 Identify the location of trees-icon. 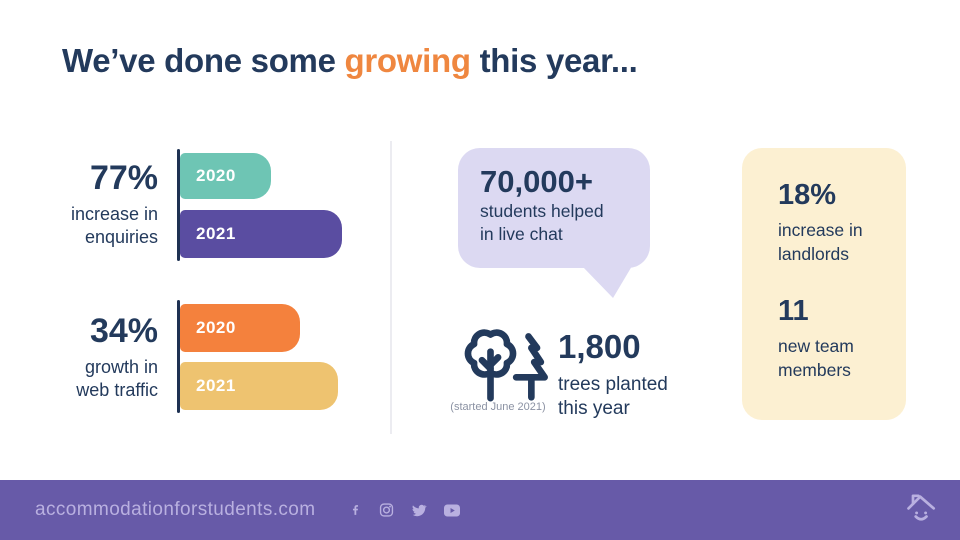
(509, 366).